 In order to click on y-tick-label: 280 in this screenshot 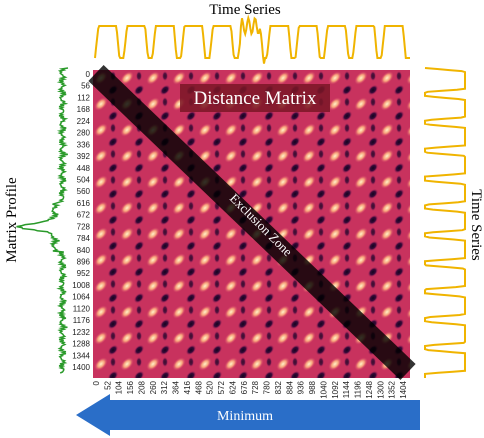, I will do `click(84, 133)`.